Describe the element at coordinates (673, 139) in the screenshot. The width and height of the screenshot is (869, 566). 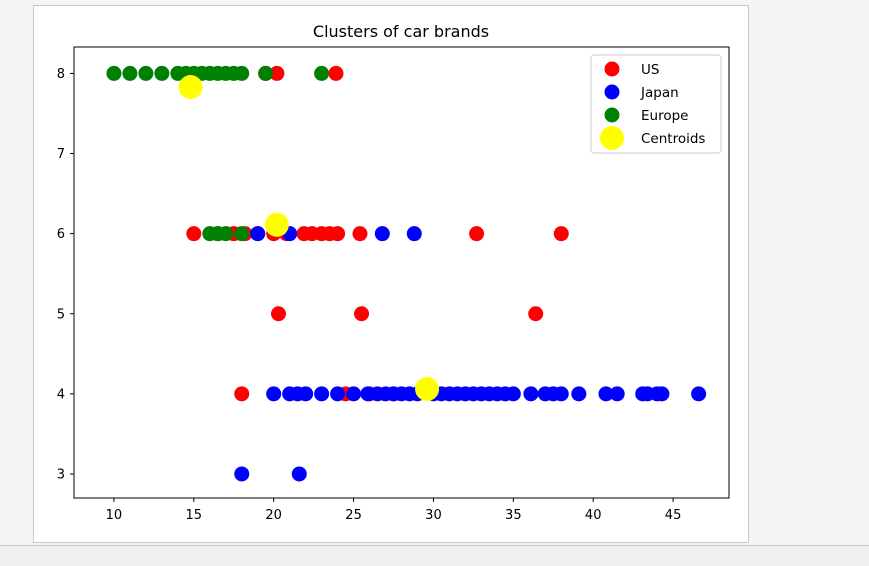
I see `legend-label-centroids: Centroids` at that location.